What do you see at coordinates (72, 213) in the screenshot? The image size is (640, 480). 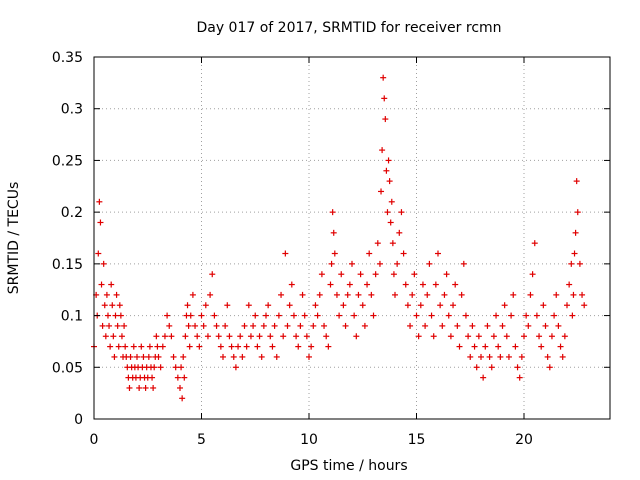 I see `y-tick-label: 0.2` at bounding box center [72, 213].